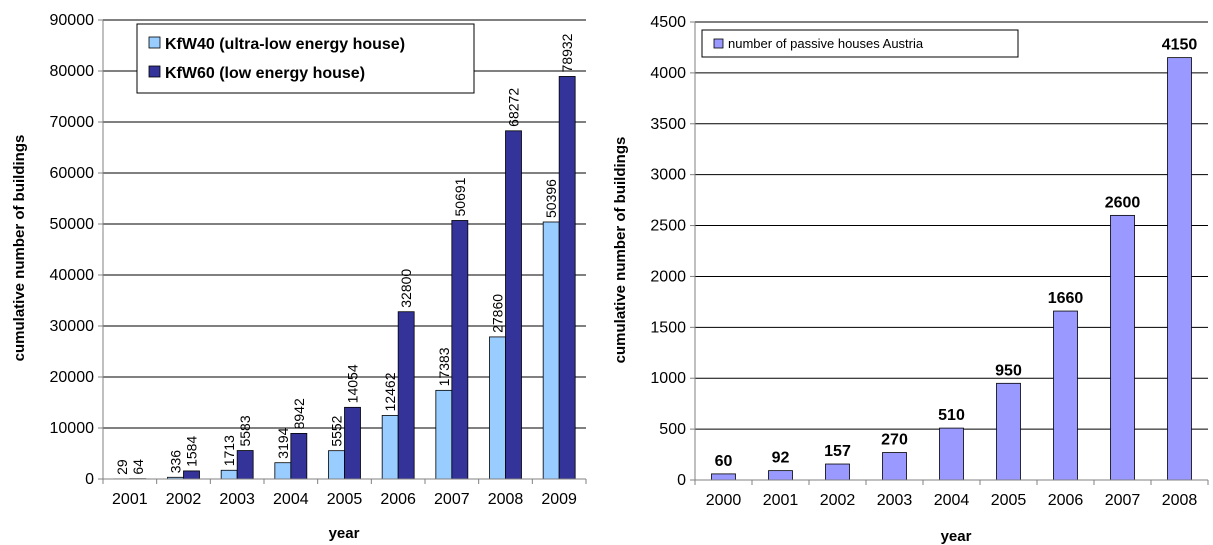 This screenshot has height=545, width=1213. Describe the element at coordinates (245, 430) in the screenshot. I see `left-data-label: 5583` at that location.